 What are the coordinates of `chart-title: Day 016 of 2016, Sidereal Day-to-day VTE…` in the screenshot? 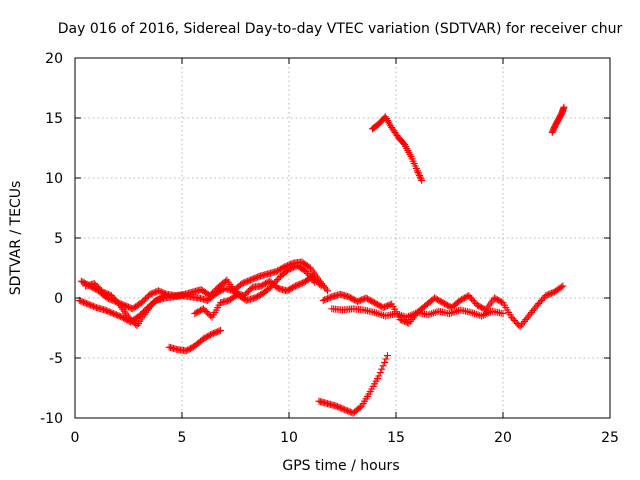 It's located at (340, 29).